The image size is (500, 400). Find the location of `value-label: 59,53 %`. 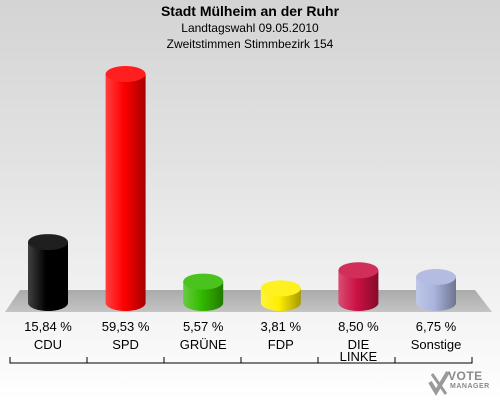

value-label: 59,53 % is located at coordinates (126, 326).